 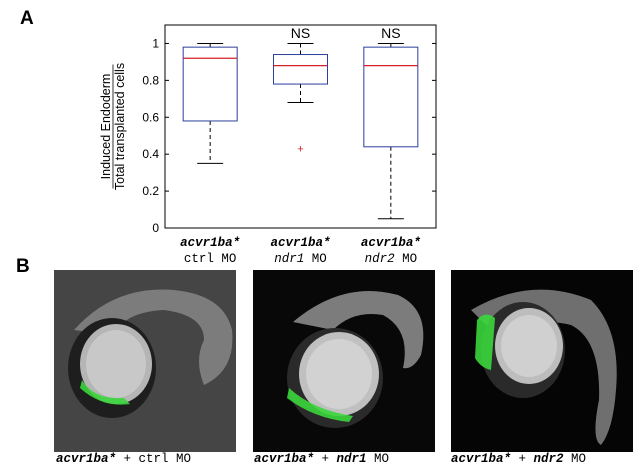 I want to click on micrograph-ndr1, so click(x=344, y=361).